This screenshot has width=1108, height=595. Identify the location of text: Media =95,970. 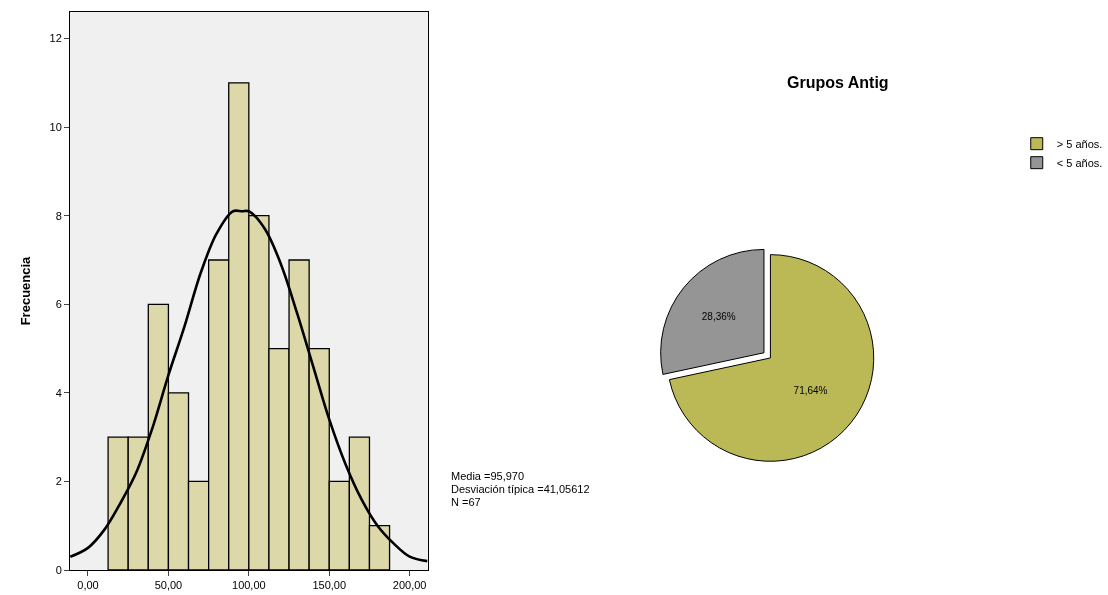
(488, 476).